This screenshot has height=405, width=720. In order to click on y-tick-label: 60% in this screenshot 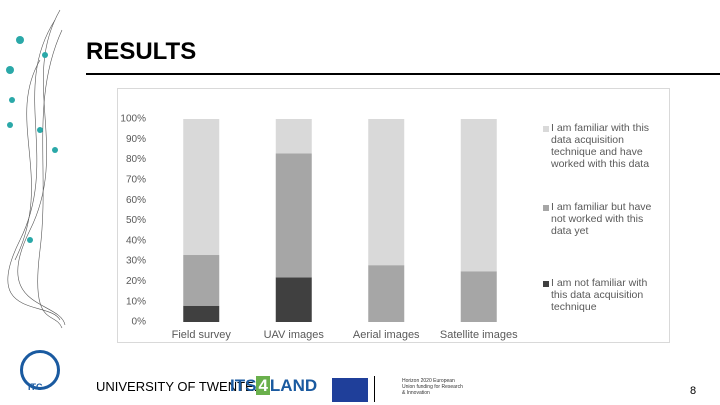, I will do `click(136, 200)`.